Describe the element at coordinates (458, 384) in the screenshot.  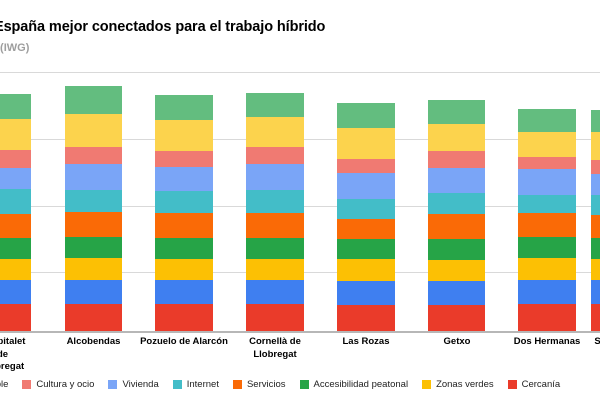
I see `legend-item-6: Zonas verdes` at that location.